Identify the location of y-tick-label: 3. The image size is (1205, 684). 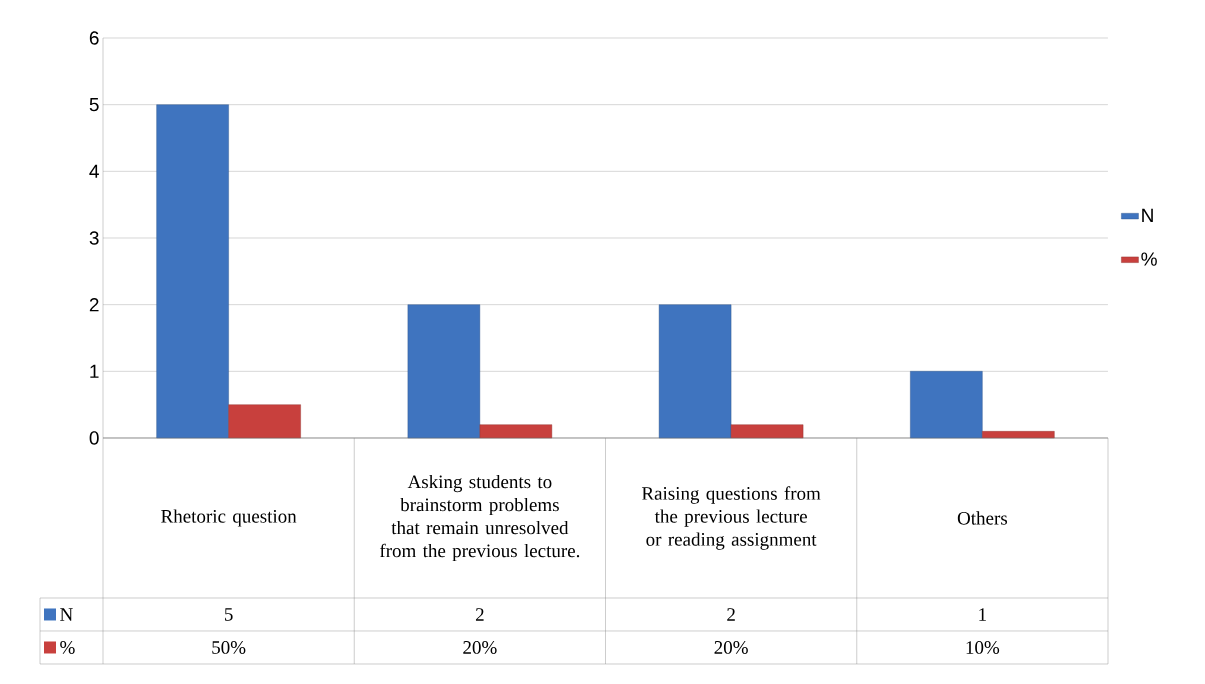
(94, 238).